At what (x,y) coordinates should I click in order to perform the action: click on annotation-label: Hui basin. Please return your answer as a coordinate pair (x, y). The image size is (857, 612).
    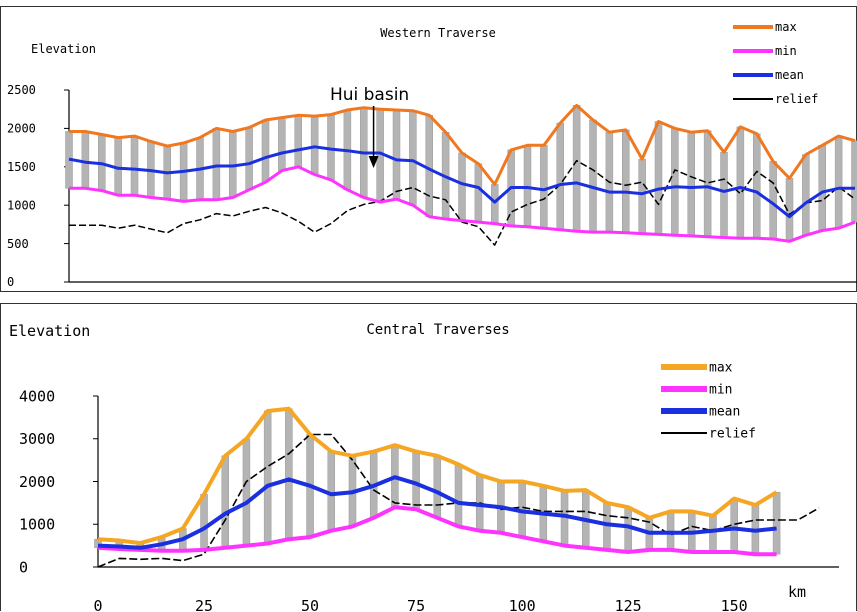
    Looking at the image, I should click on (369, 95).